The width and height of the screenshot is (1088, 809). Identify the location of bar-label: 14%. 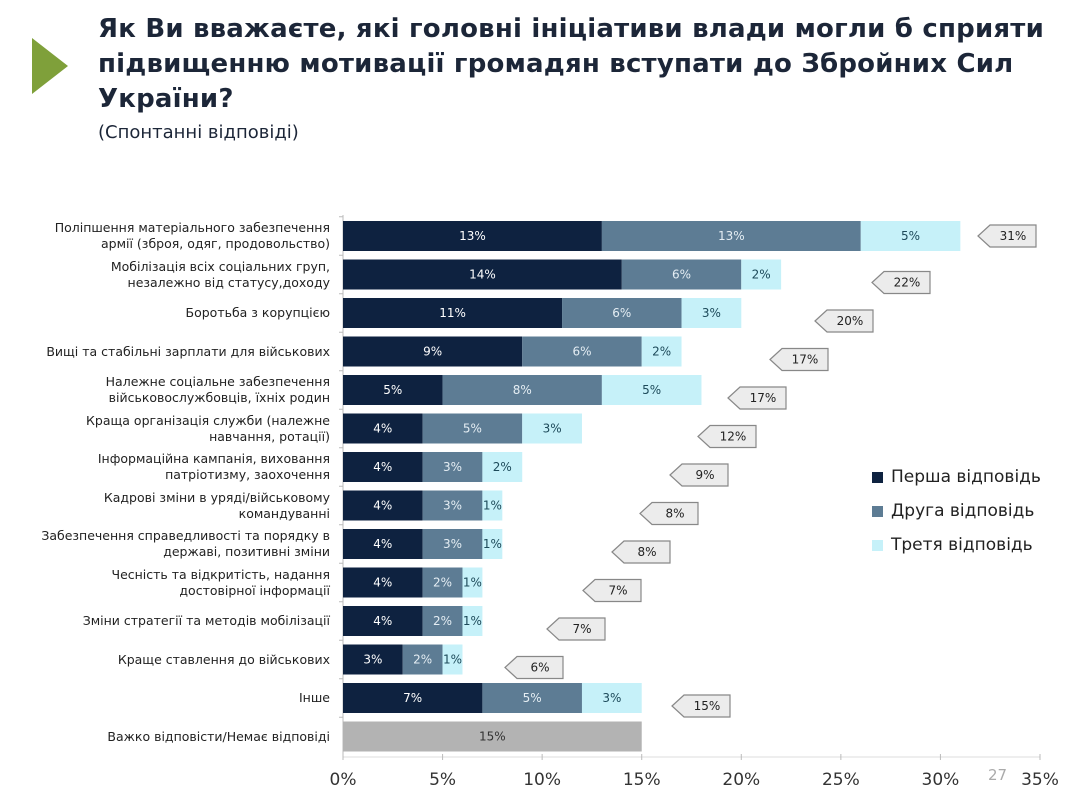
(482, 275).